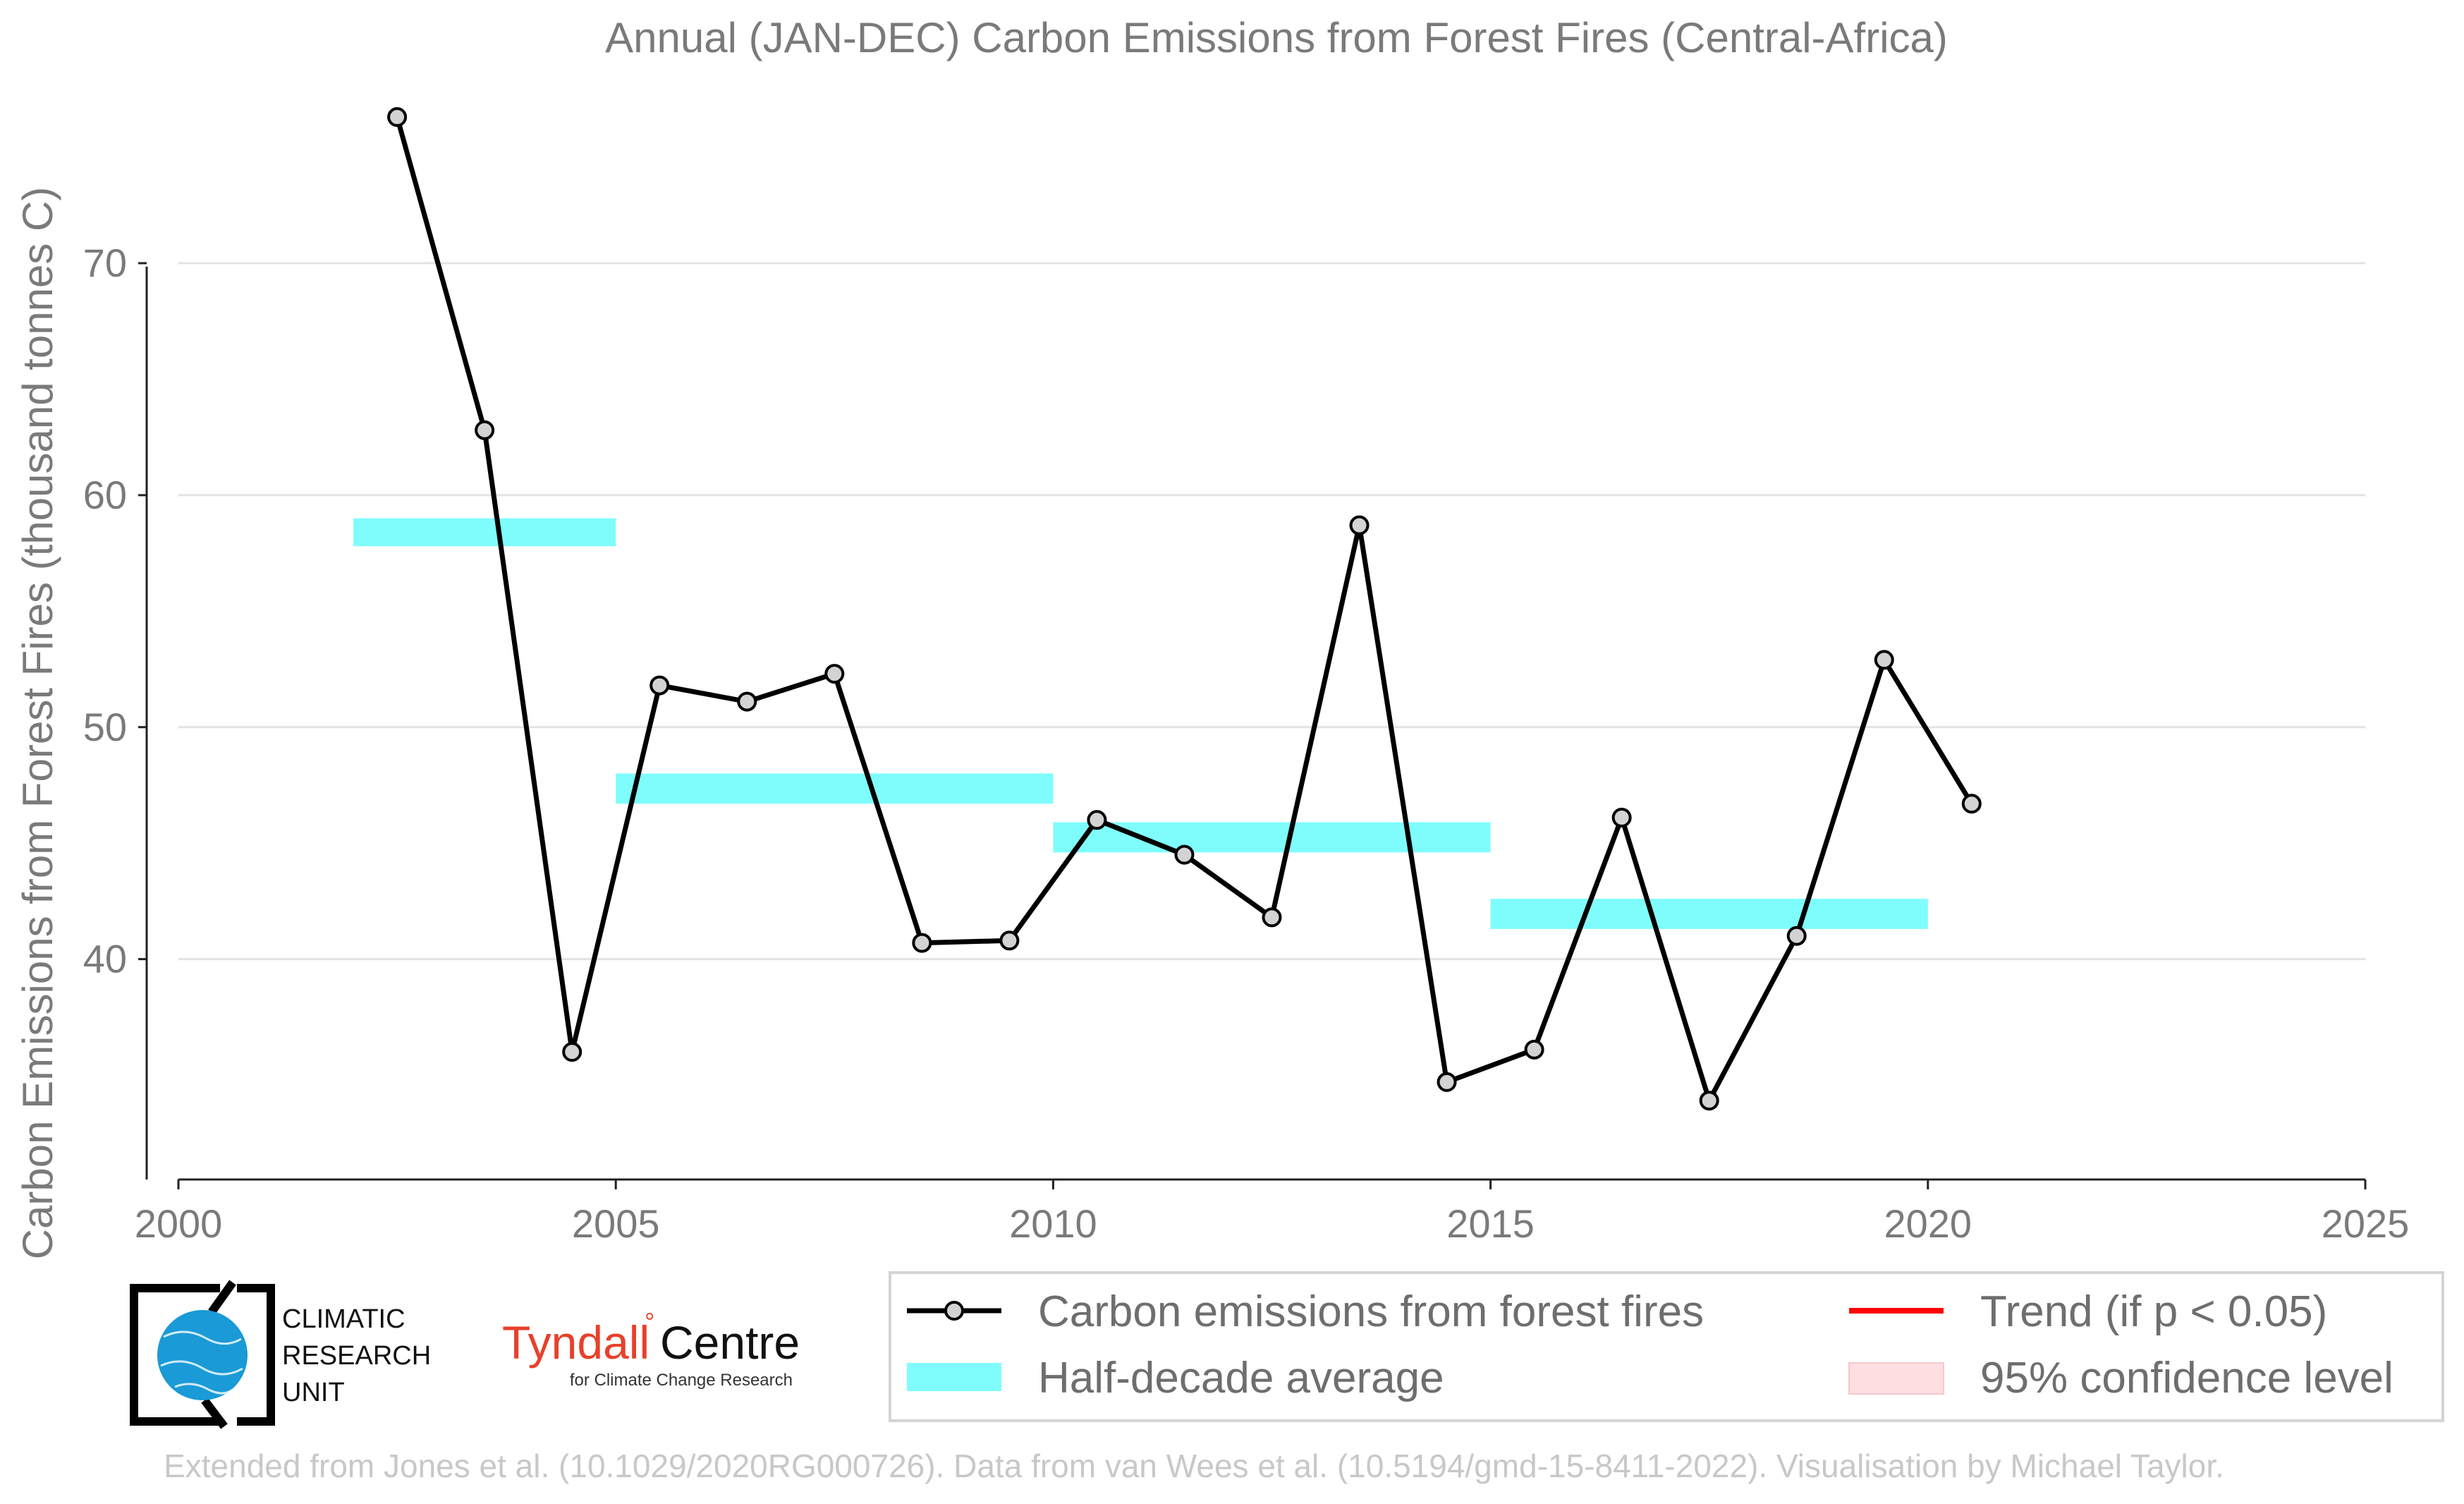 The image size is (2464, 1504). What do you see at coordinates (2186, 1378) in the screenshot?
I see `legend-confidence-label: 95% confidence level` at bounding box center [2186, 1378].